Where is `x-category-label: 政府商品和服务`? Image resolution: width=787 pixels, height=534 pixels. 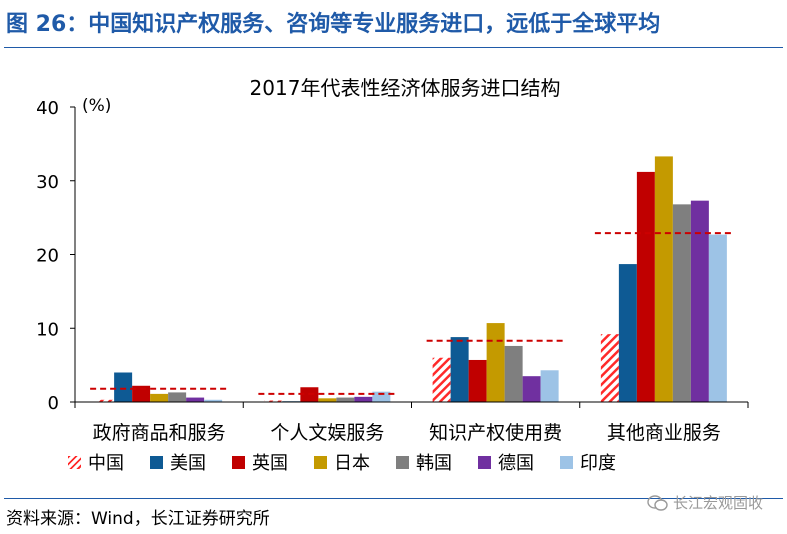
x-category-label: 政府商品和服务 is located at coordinates (159, 433).